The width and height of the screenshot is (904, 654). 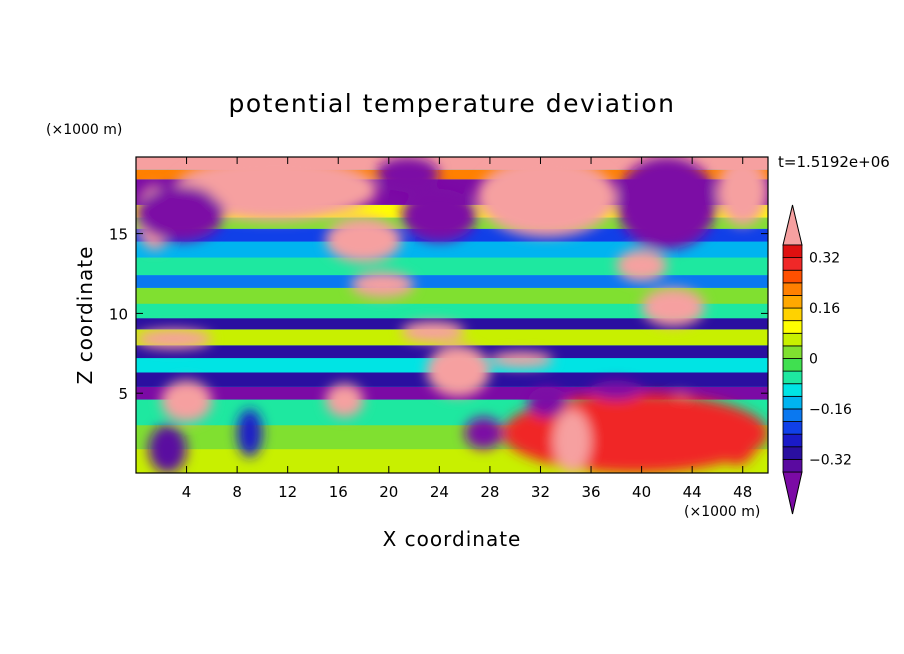 I want to click on time-label: t=1.5192e+06, so click(x=834, y=162).